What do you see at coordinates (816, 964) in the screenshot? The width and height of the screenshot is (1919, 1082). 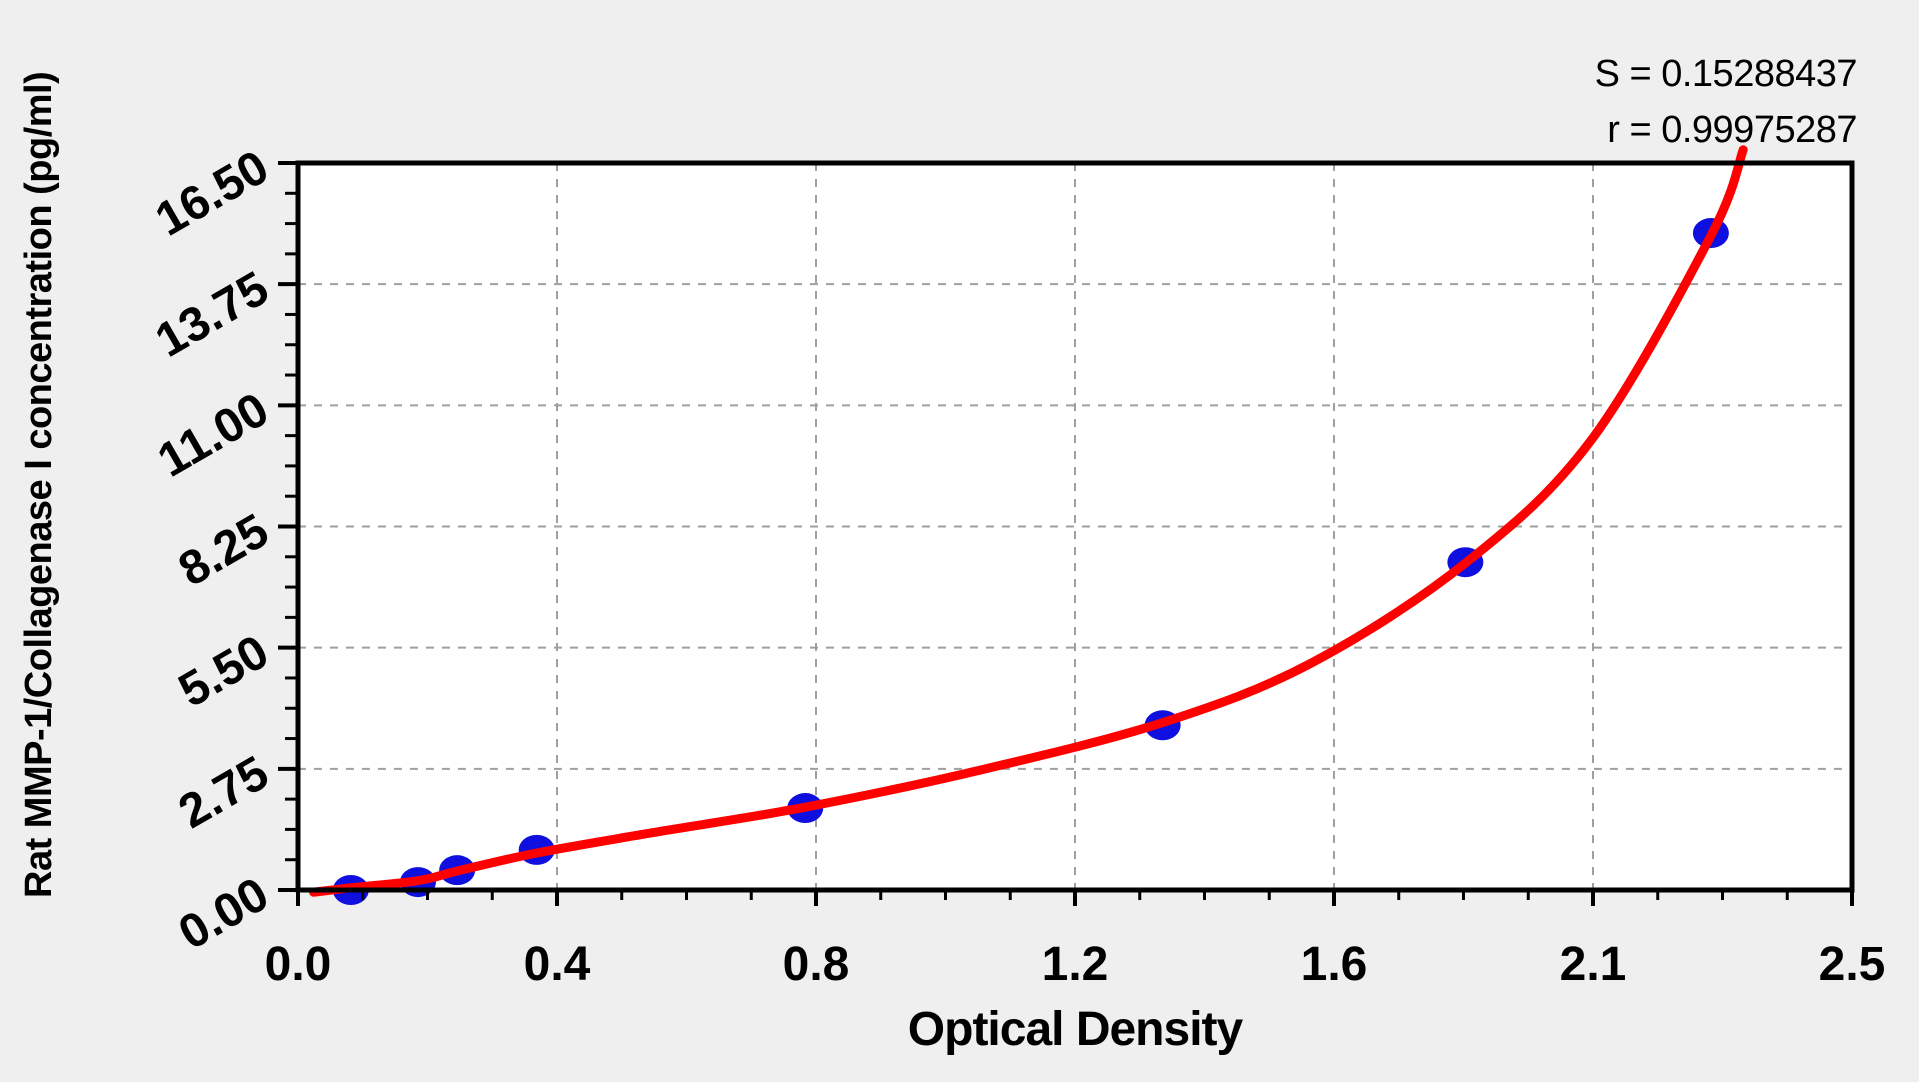 I see `x-tick-label: 0.8` at bounding box center [816, 964].